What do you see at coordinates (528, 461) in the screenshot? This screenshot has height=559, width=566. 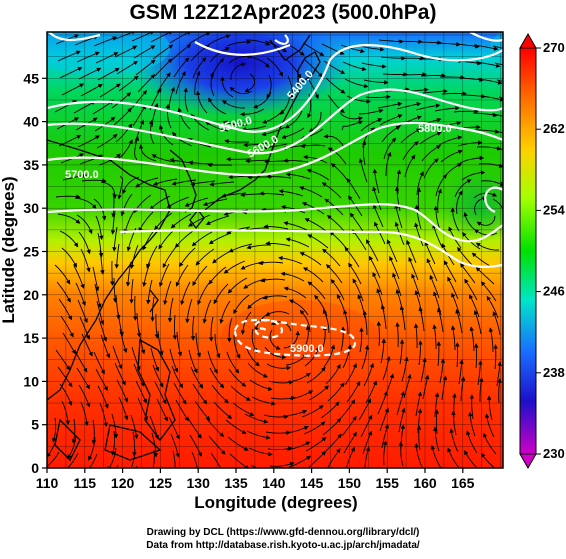 I see `colorbar-bottom-arrow` at bounding box center [528, 461].